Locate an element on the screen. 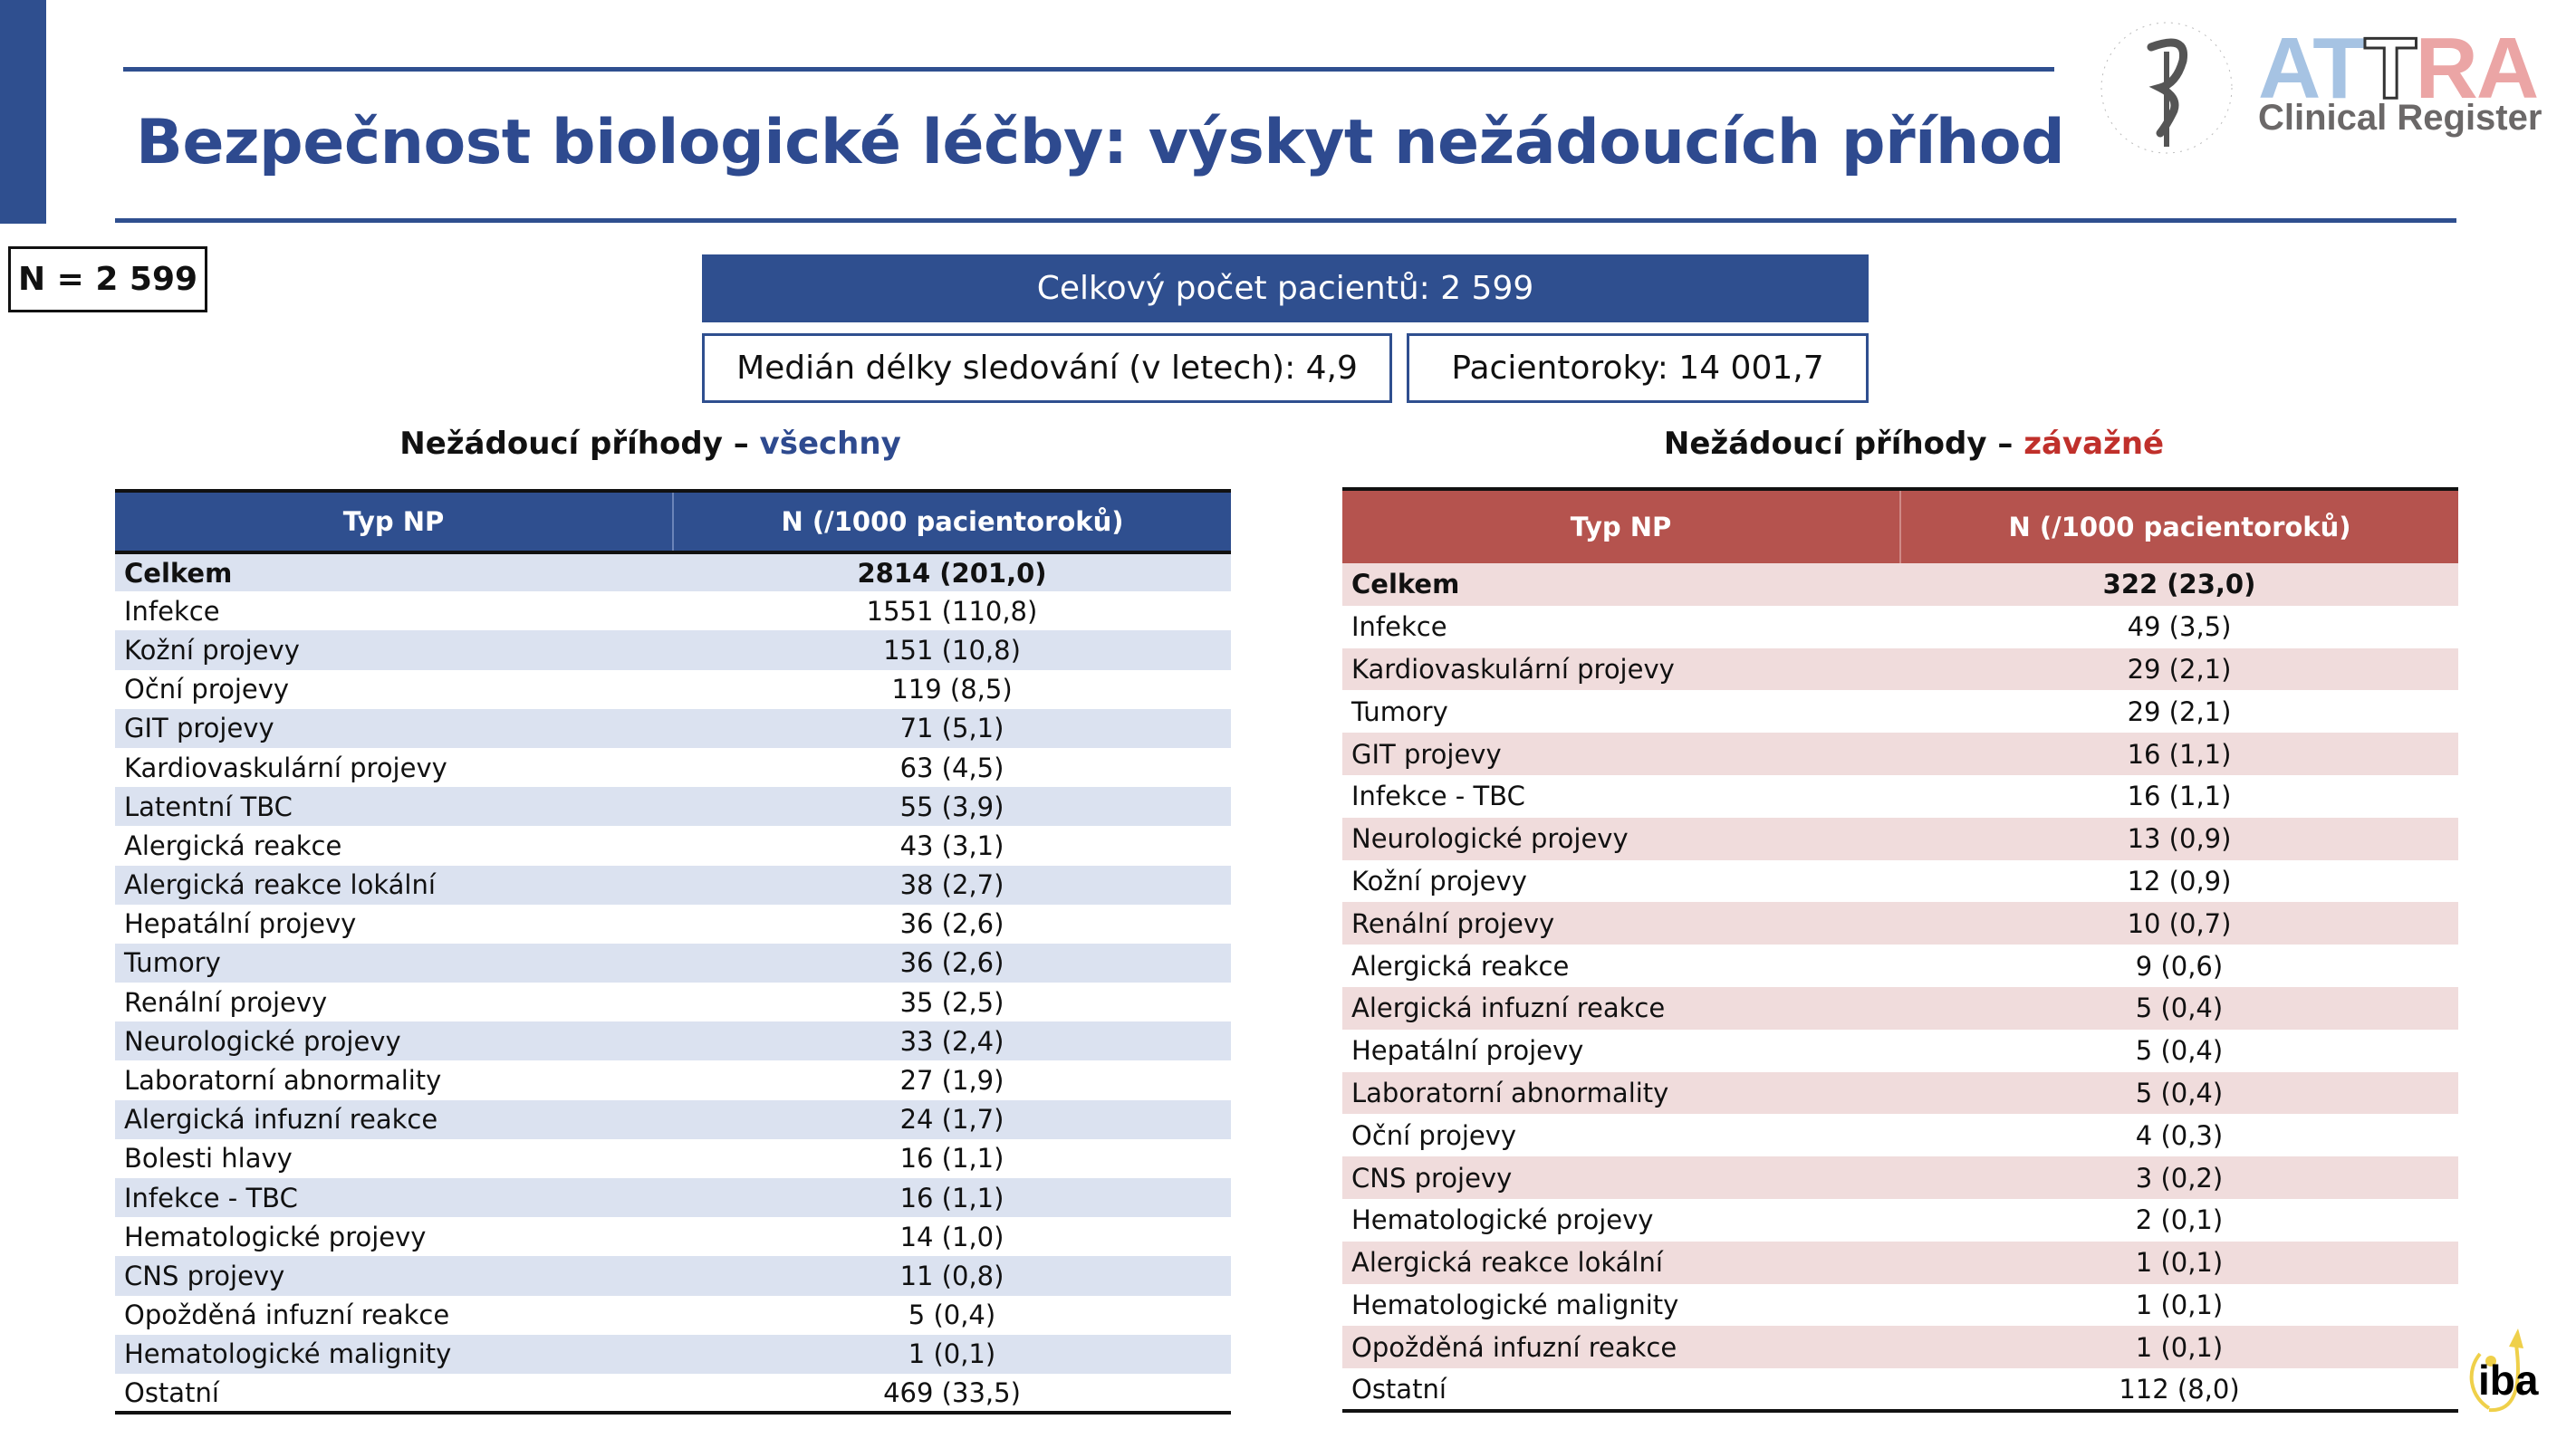 The width and height of the screenshot is (2576, 1429). table-row: Bolesti hlavy 16 (1,1) is located at coordinates (673, 1158).